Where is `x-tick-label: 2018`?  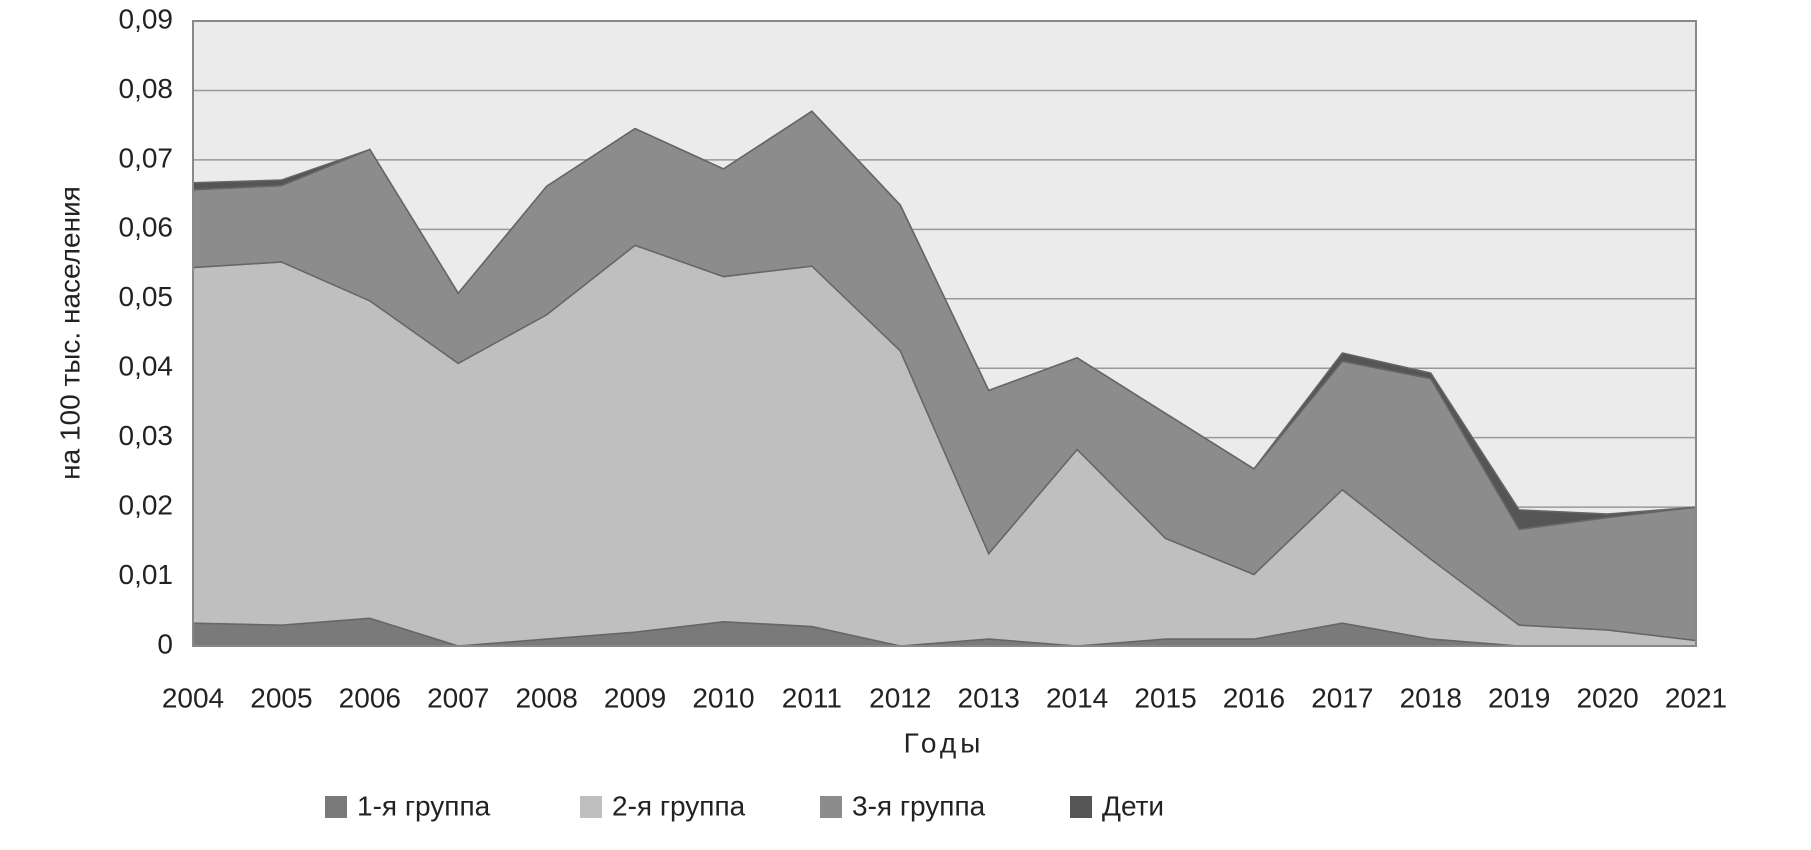
x-tick-label: 2018 is located at coordinates (1431, 697).